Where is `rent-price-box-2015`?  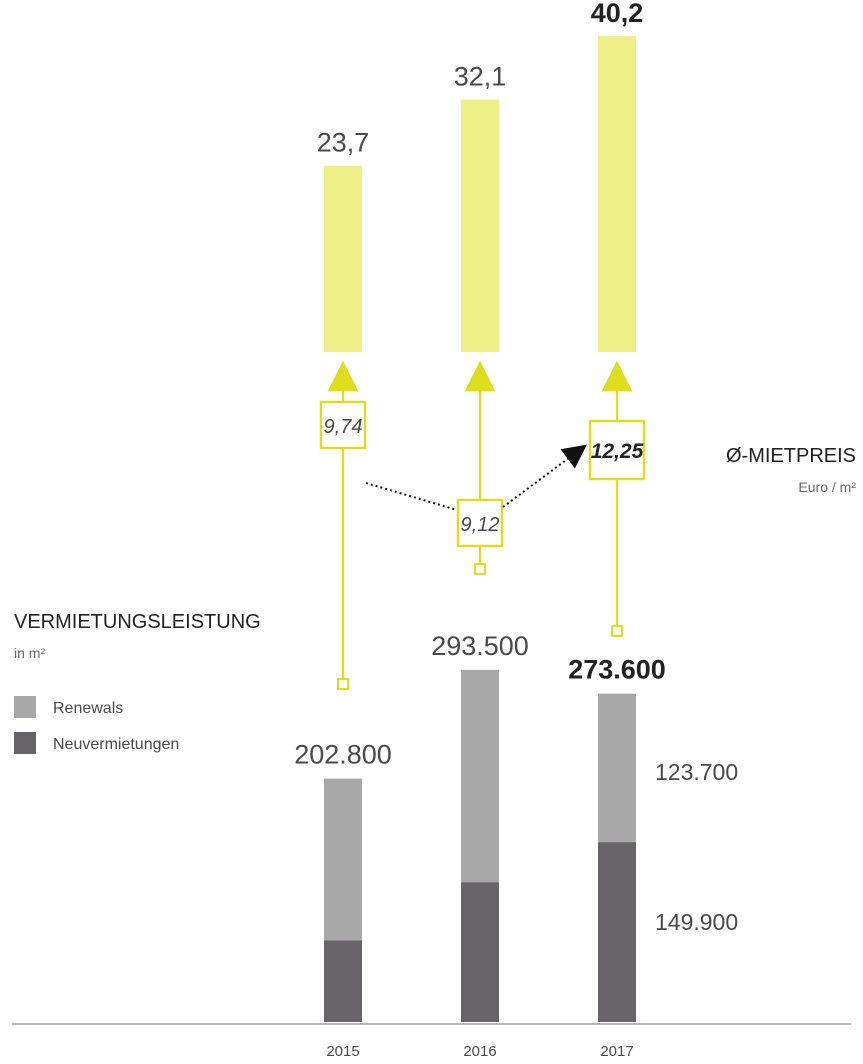
rent-price-box-2015 is located at coordinates (343, 425).